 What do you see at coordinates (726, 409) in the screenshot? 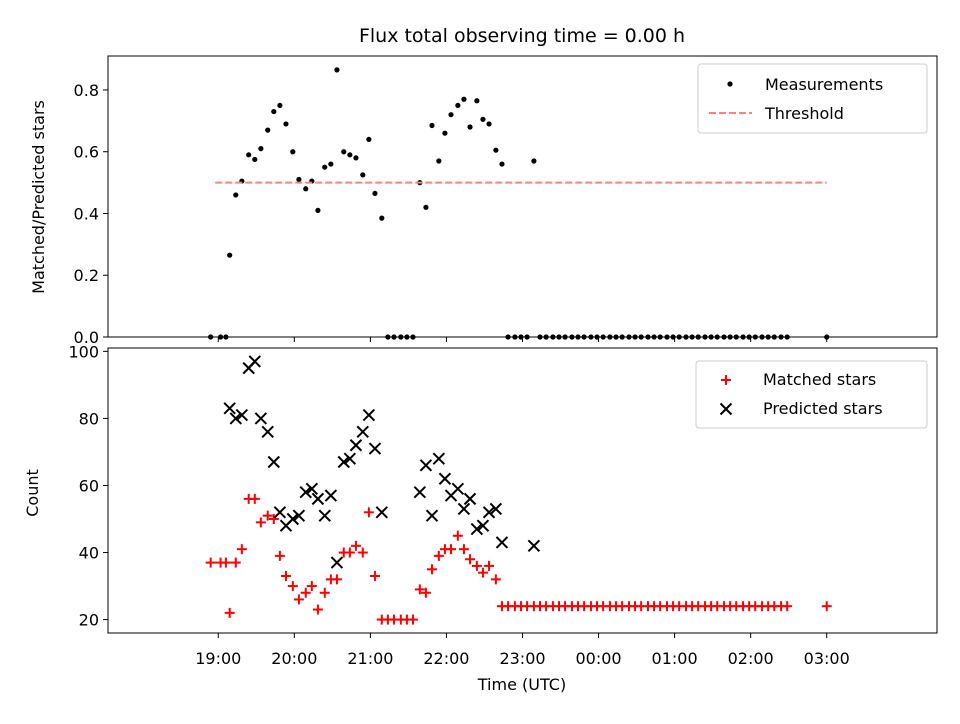
I see `legend-predicted-marker` at bounding box center [726, 409].